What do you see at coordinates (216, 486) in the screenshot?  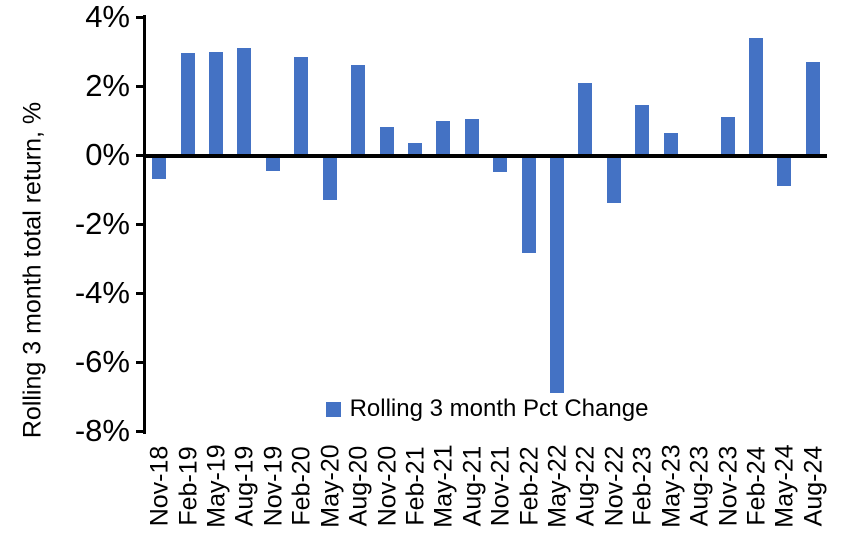 I see `x-axis-label-May-19: May-19` at bounding box center [216, 486].